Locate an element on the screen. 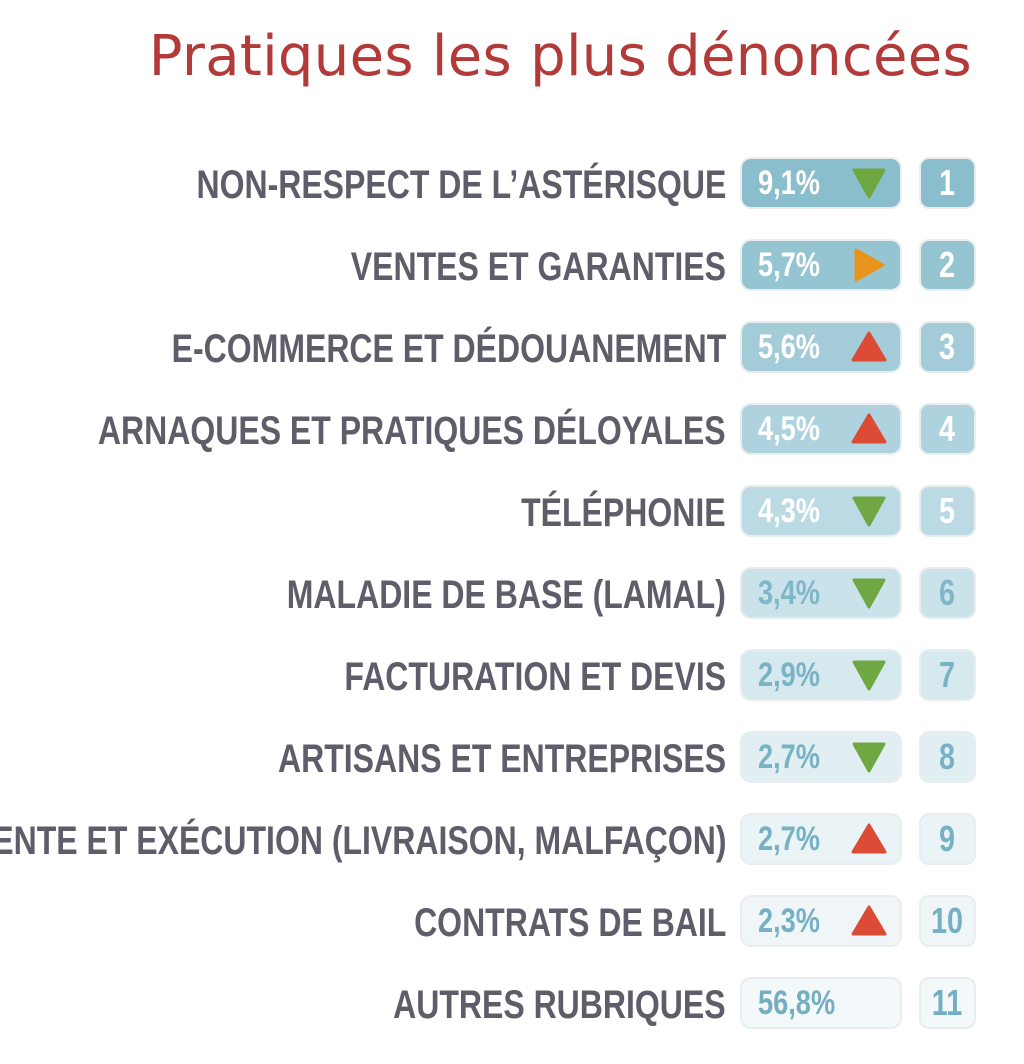 This screenshot has width=1024, height=1064. table-row: E-COMMERCE ET DÉDOUANEMENT 5,6% 3 is located at coordinates (512, 360).